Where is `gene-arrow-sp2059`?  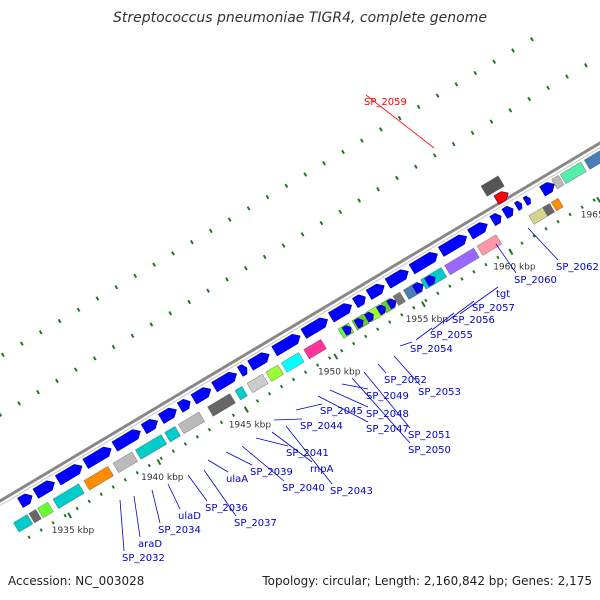
gene-arrow-sp2059 is located at coordinates (501, 198).